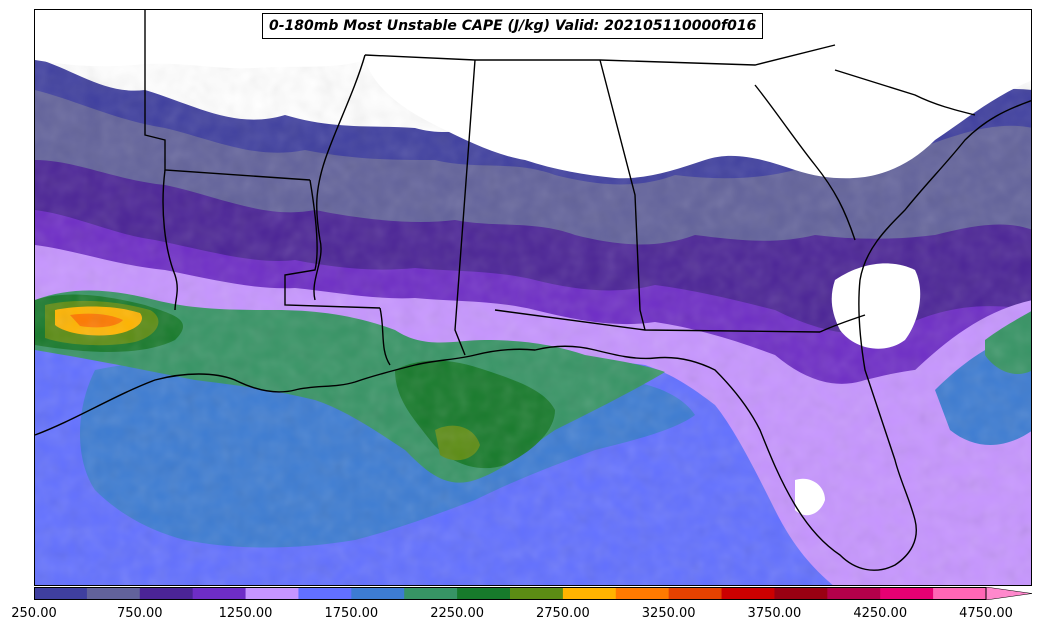 The height and width of the screenshot is (633, 1042). I want to click on state-border-ga-fl, so click(842, 323).